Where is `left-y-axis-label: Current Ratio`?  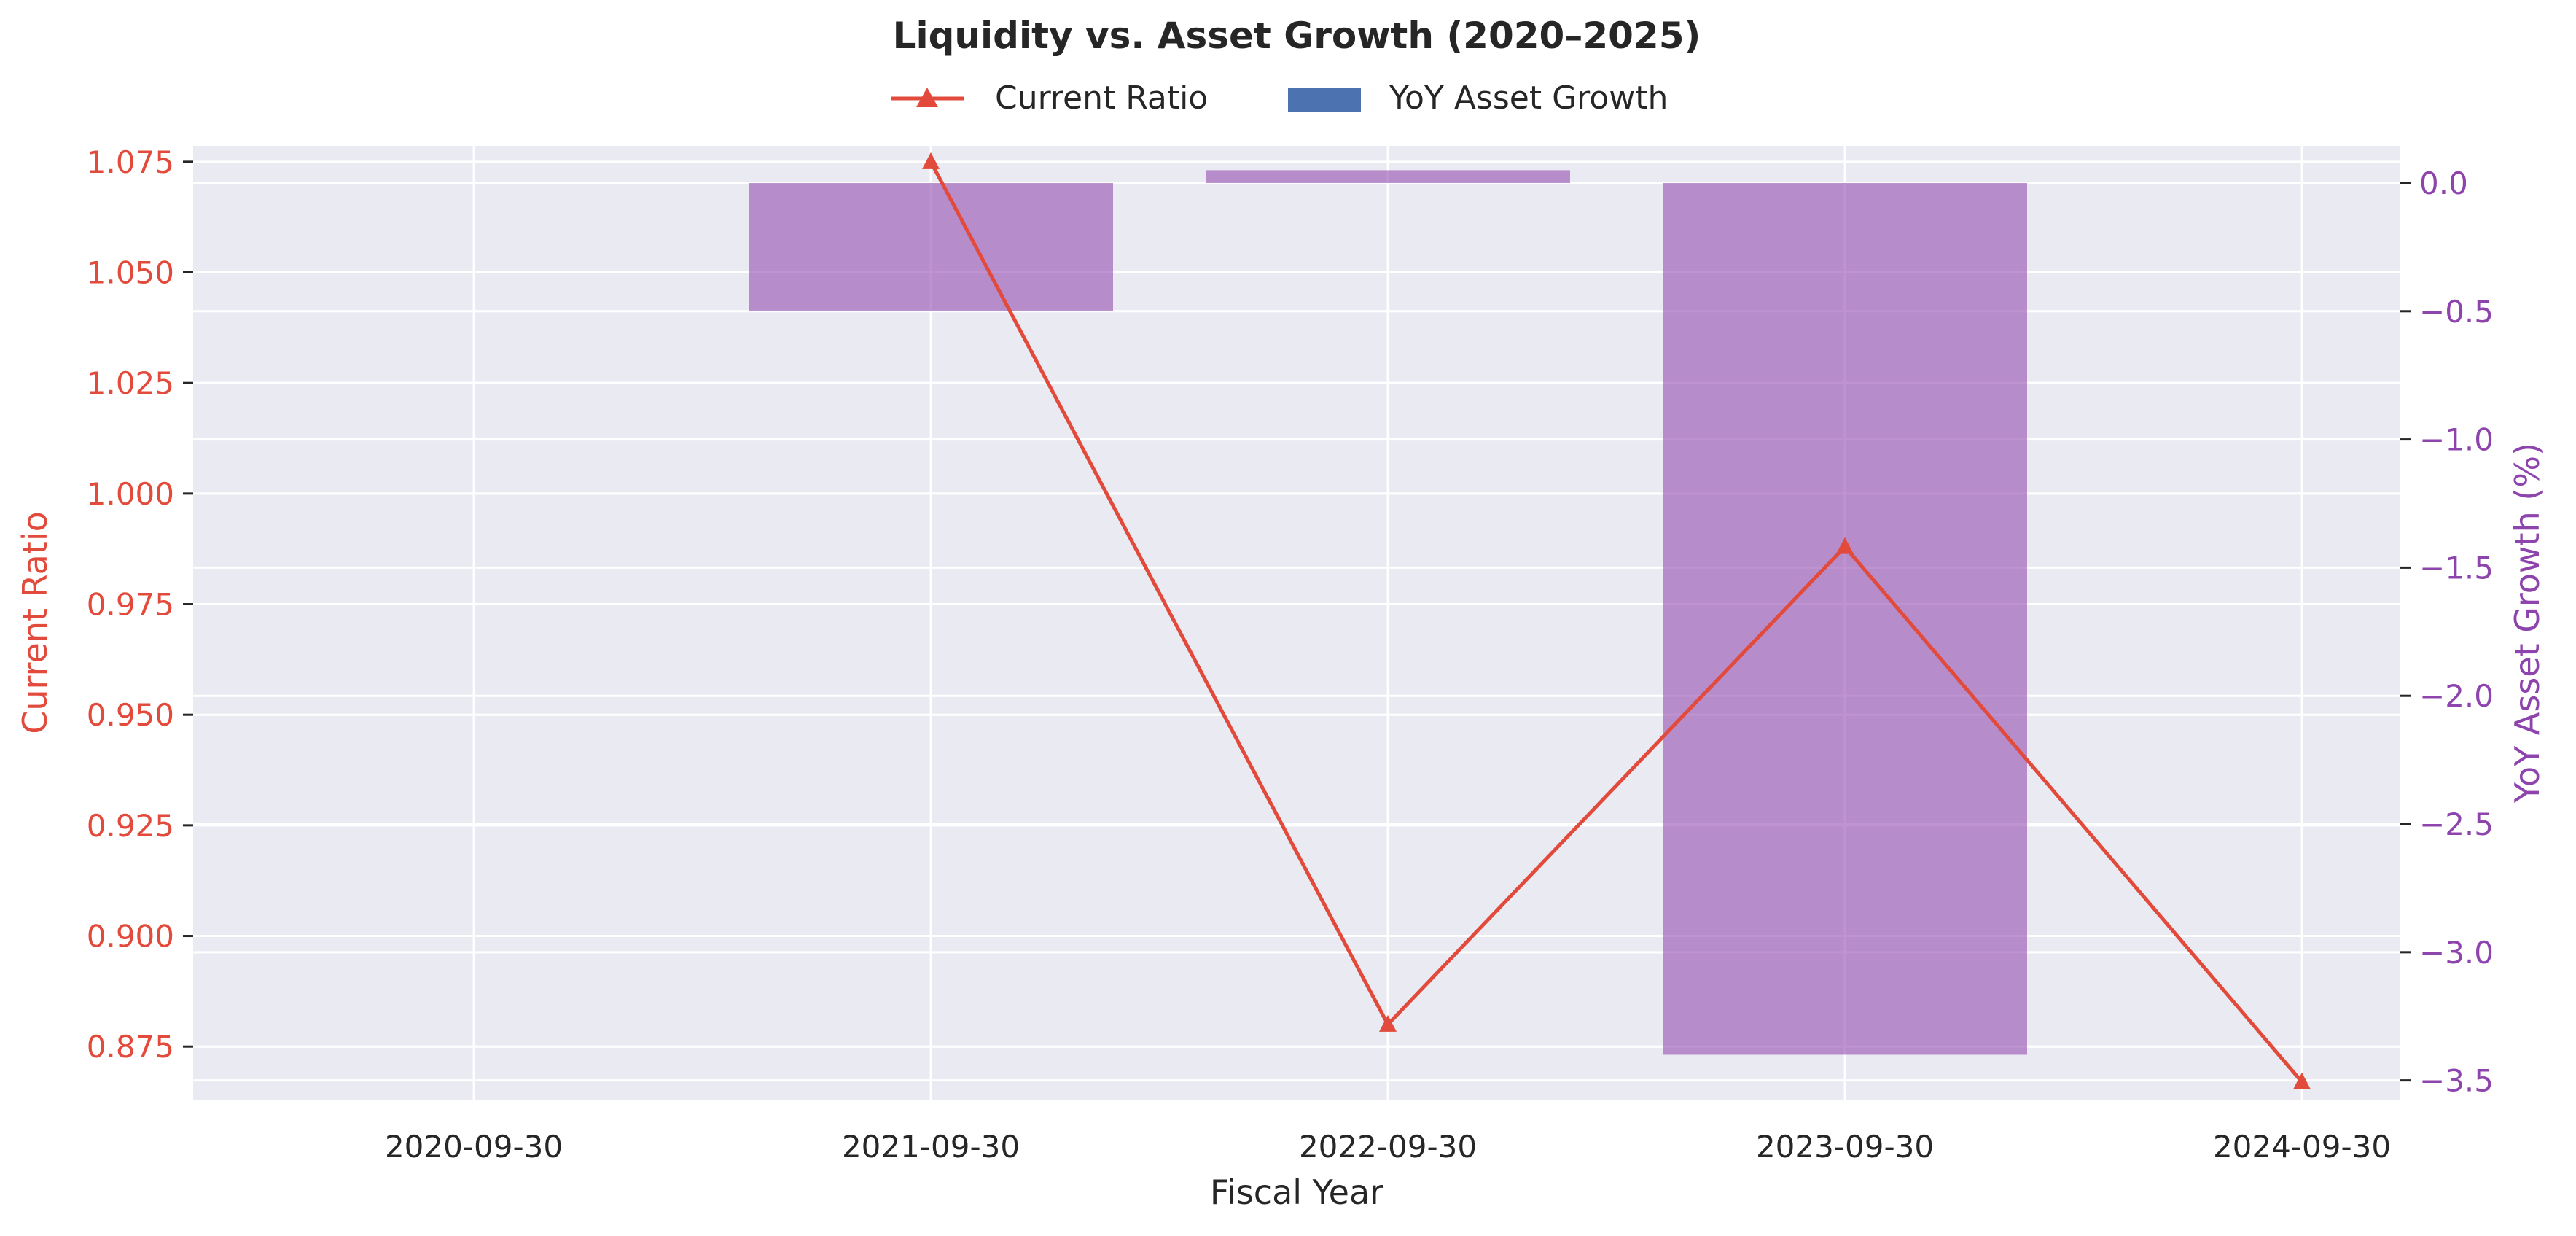 left-y-axis-label: Current Ratio is located at coordinates (35, 622).